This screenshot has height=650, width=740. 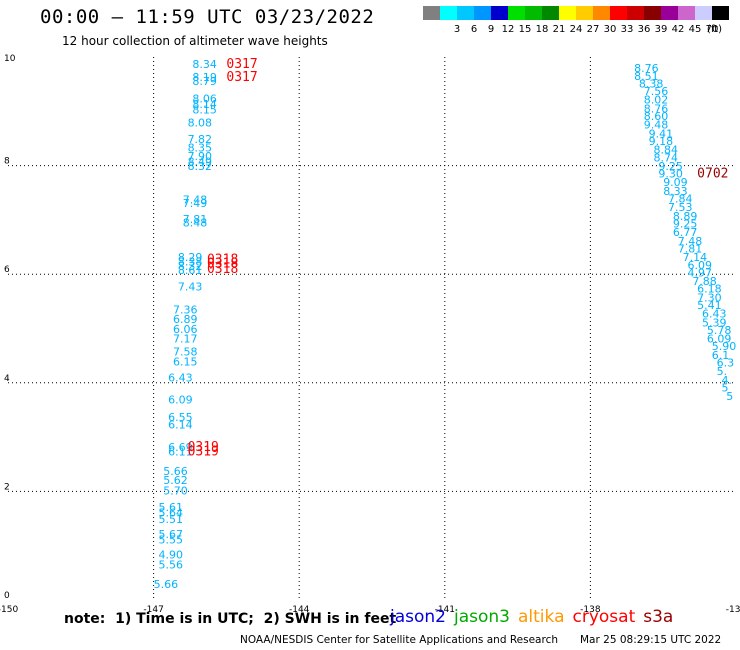 I want to click on wave-height-label: 8.76, so click(x=656, y=108).